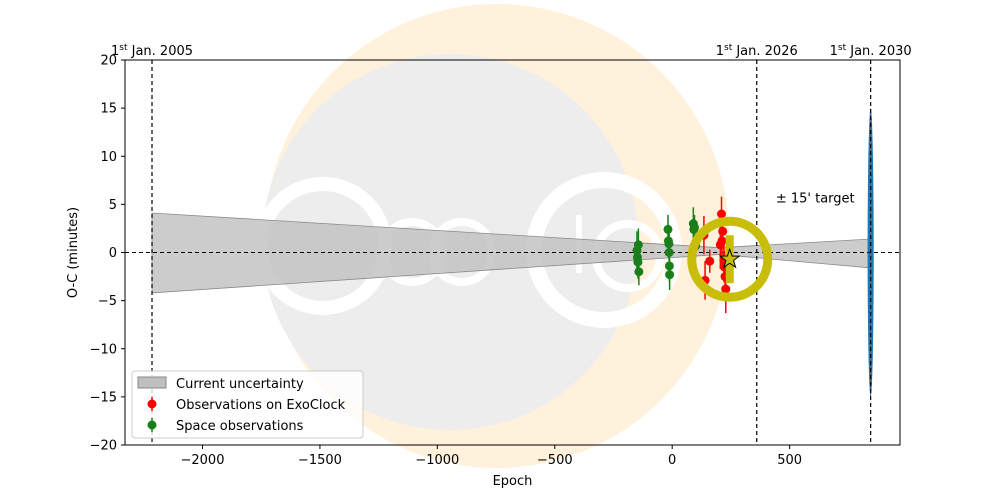 The width and height of the screenshot is (1000, 504). I want to click on target-label: ± 15' target, so click(815, 198).